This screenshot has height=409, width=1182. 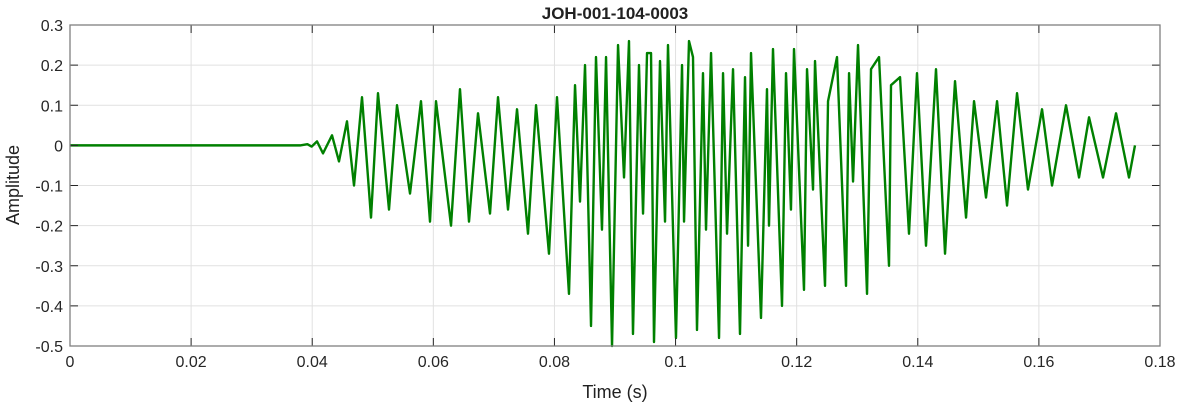 I want to click on x-tick-label: 0.02, so click(x=191, y=362).